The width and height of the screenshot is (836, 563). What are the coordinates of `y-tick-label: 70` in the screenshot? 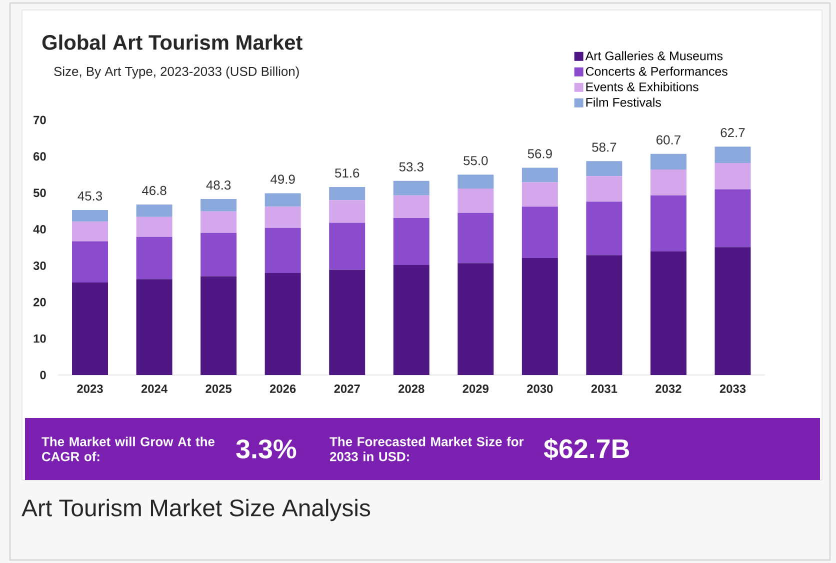 It's located at (40, 120).